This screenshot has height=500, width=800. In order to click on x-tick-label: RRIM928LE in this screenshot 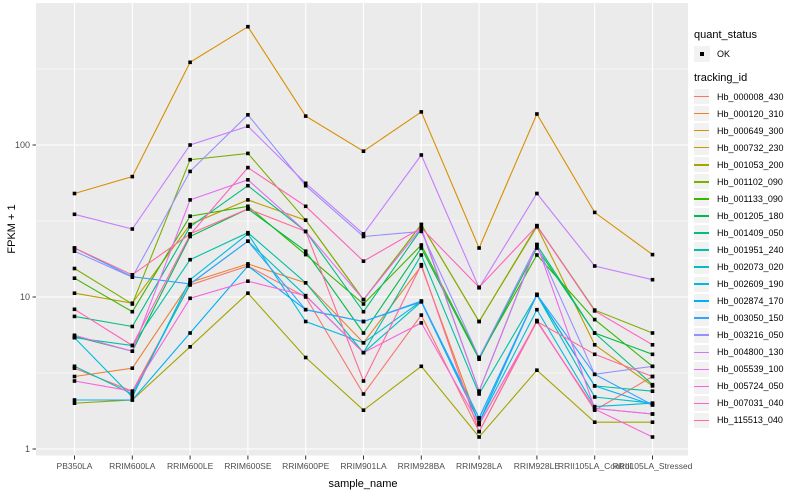, I will do `click(537, 466)`.